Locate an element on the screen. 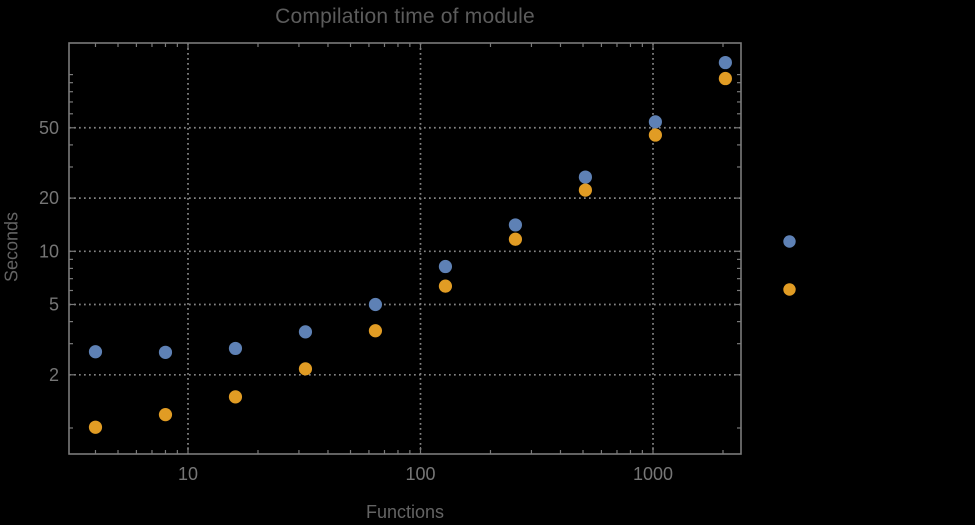 The width and height of the screenshot is (975, 525). y-axis-label: Seconds is located at coordinates (11, 247).